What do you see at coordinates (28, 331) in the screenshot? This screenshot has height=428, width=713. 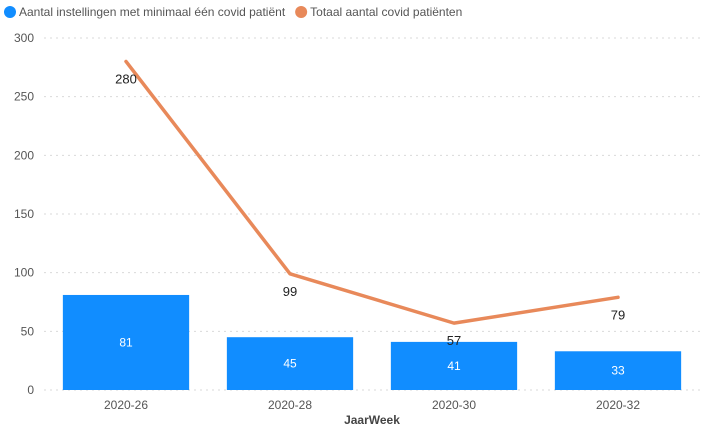 I see `y-tick-label: 50` at bounding box center [28, 331].